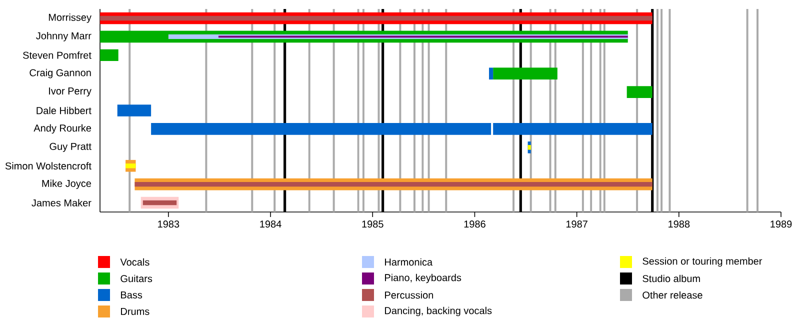 The height and width of the screenshot is (320, 800). I want to click on legend-label: Vocals, so click(135, 262).